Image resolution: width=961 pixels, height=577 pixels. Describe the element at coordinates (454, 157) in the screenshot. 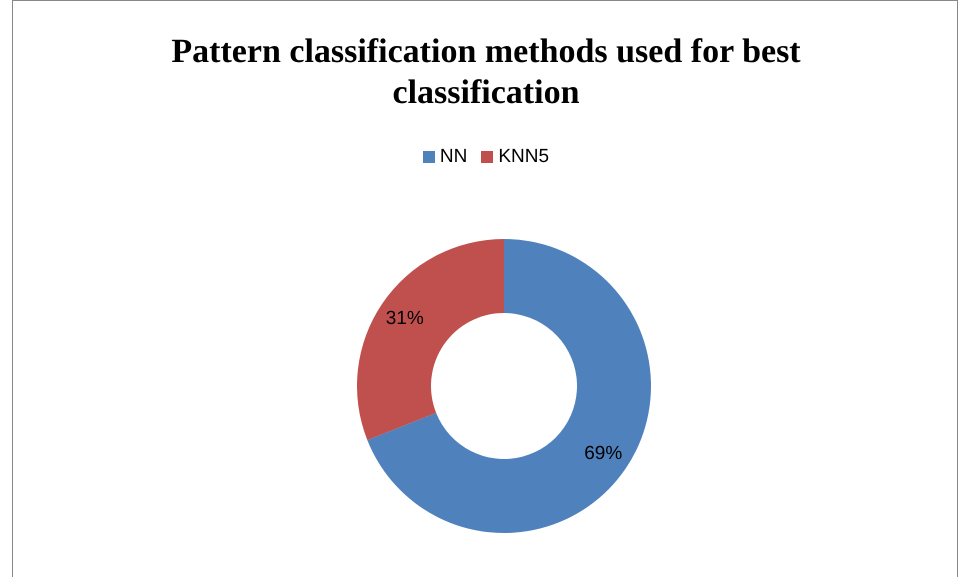

I see `legend-label: NN` at that location.